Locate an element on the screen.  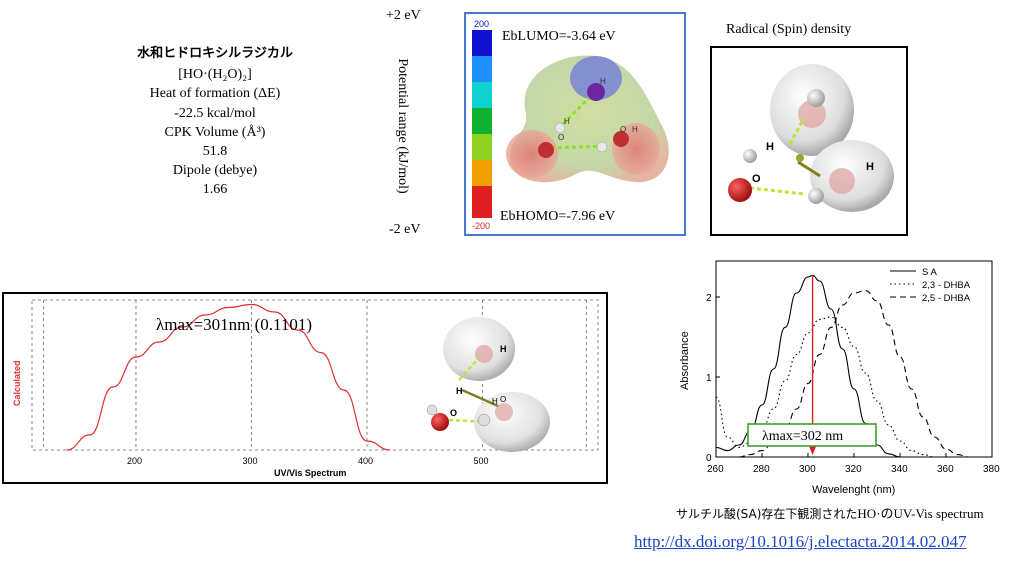
absorbance-x-tick-label: 340 is located at coordinates (899, 469).